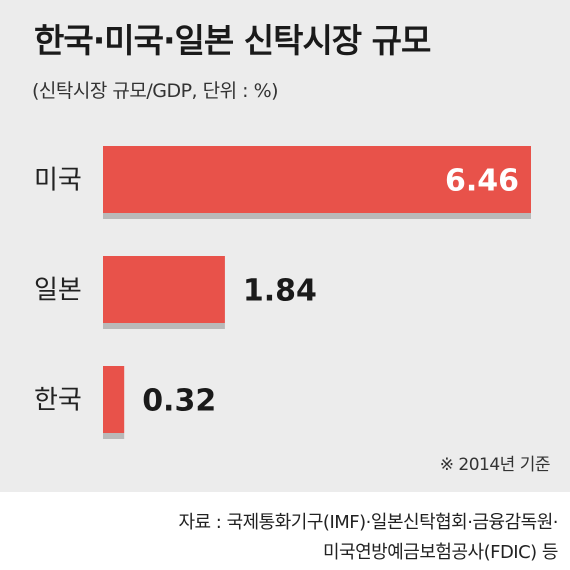  Describe the element at coordinates (440, 552) in the screenshot. I see `source-line-2: 미국연방예금보험공사(FDIC) 등` at that location.